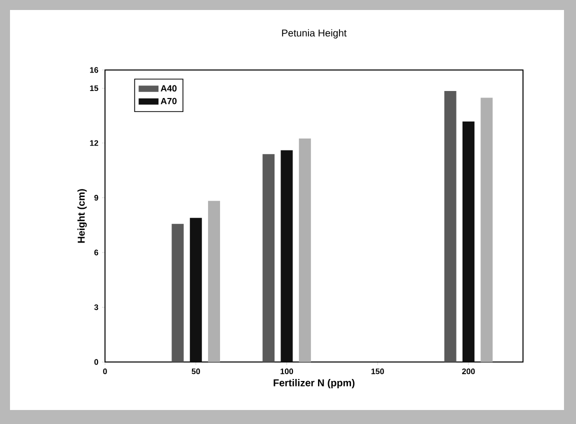 Image resolution: width=576 pixels, height=424 pixels. I want to click on chart-title: Petunia Height, so click(314, 33).